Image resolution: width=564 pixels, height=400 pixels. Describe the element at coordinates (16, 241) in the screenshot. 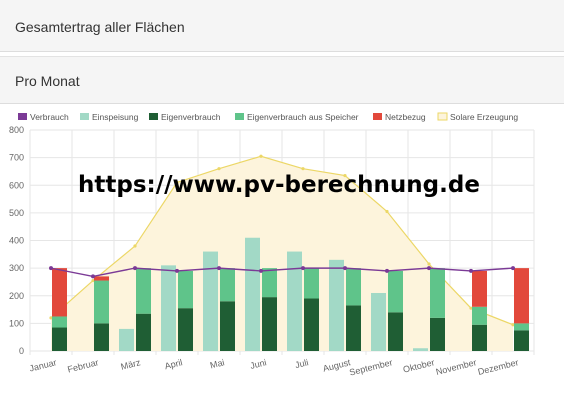

I see `y-tick-label: 400` at that location.